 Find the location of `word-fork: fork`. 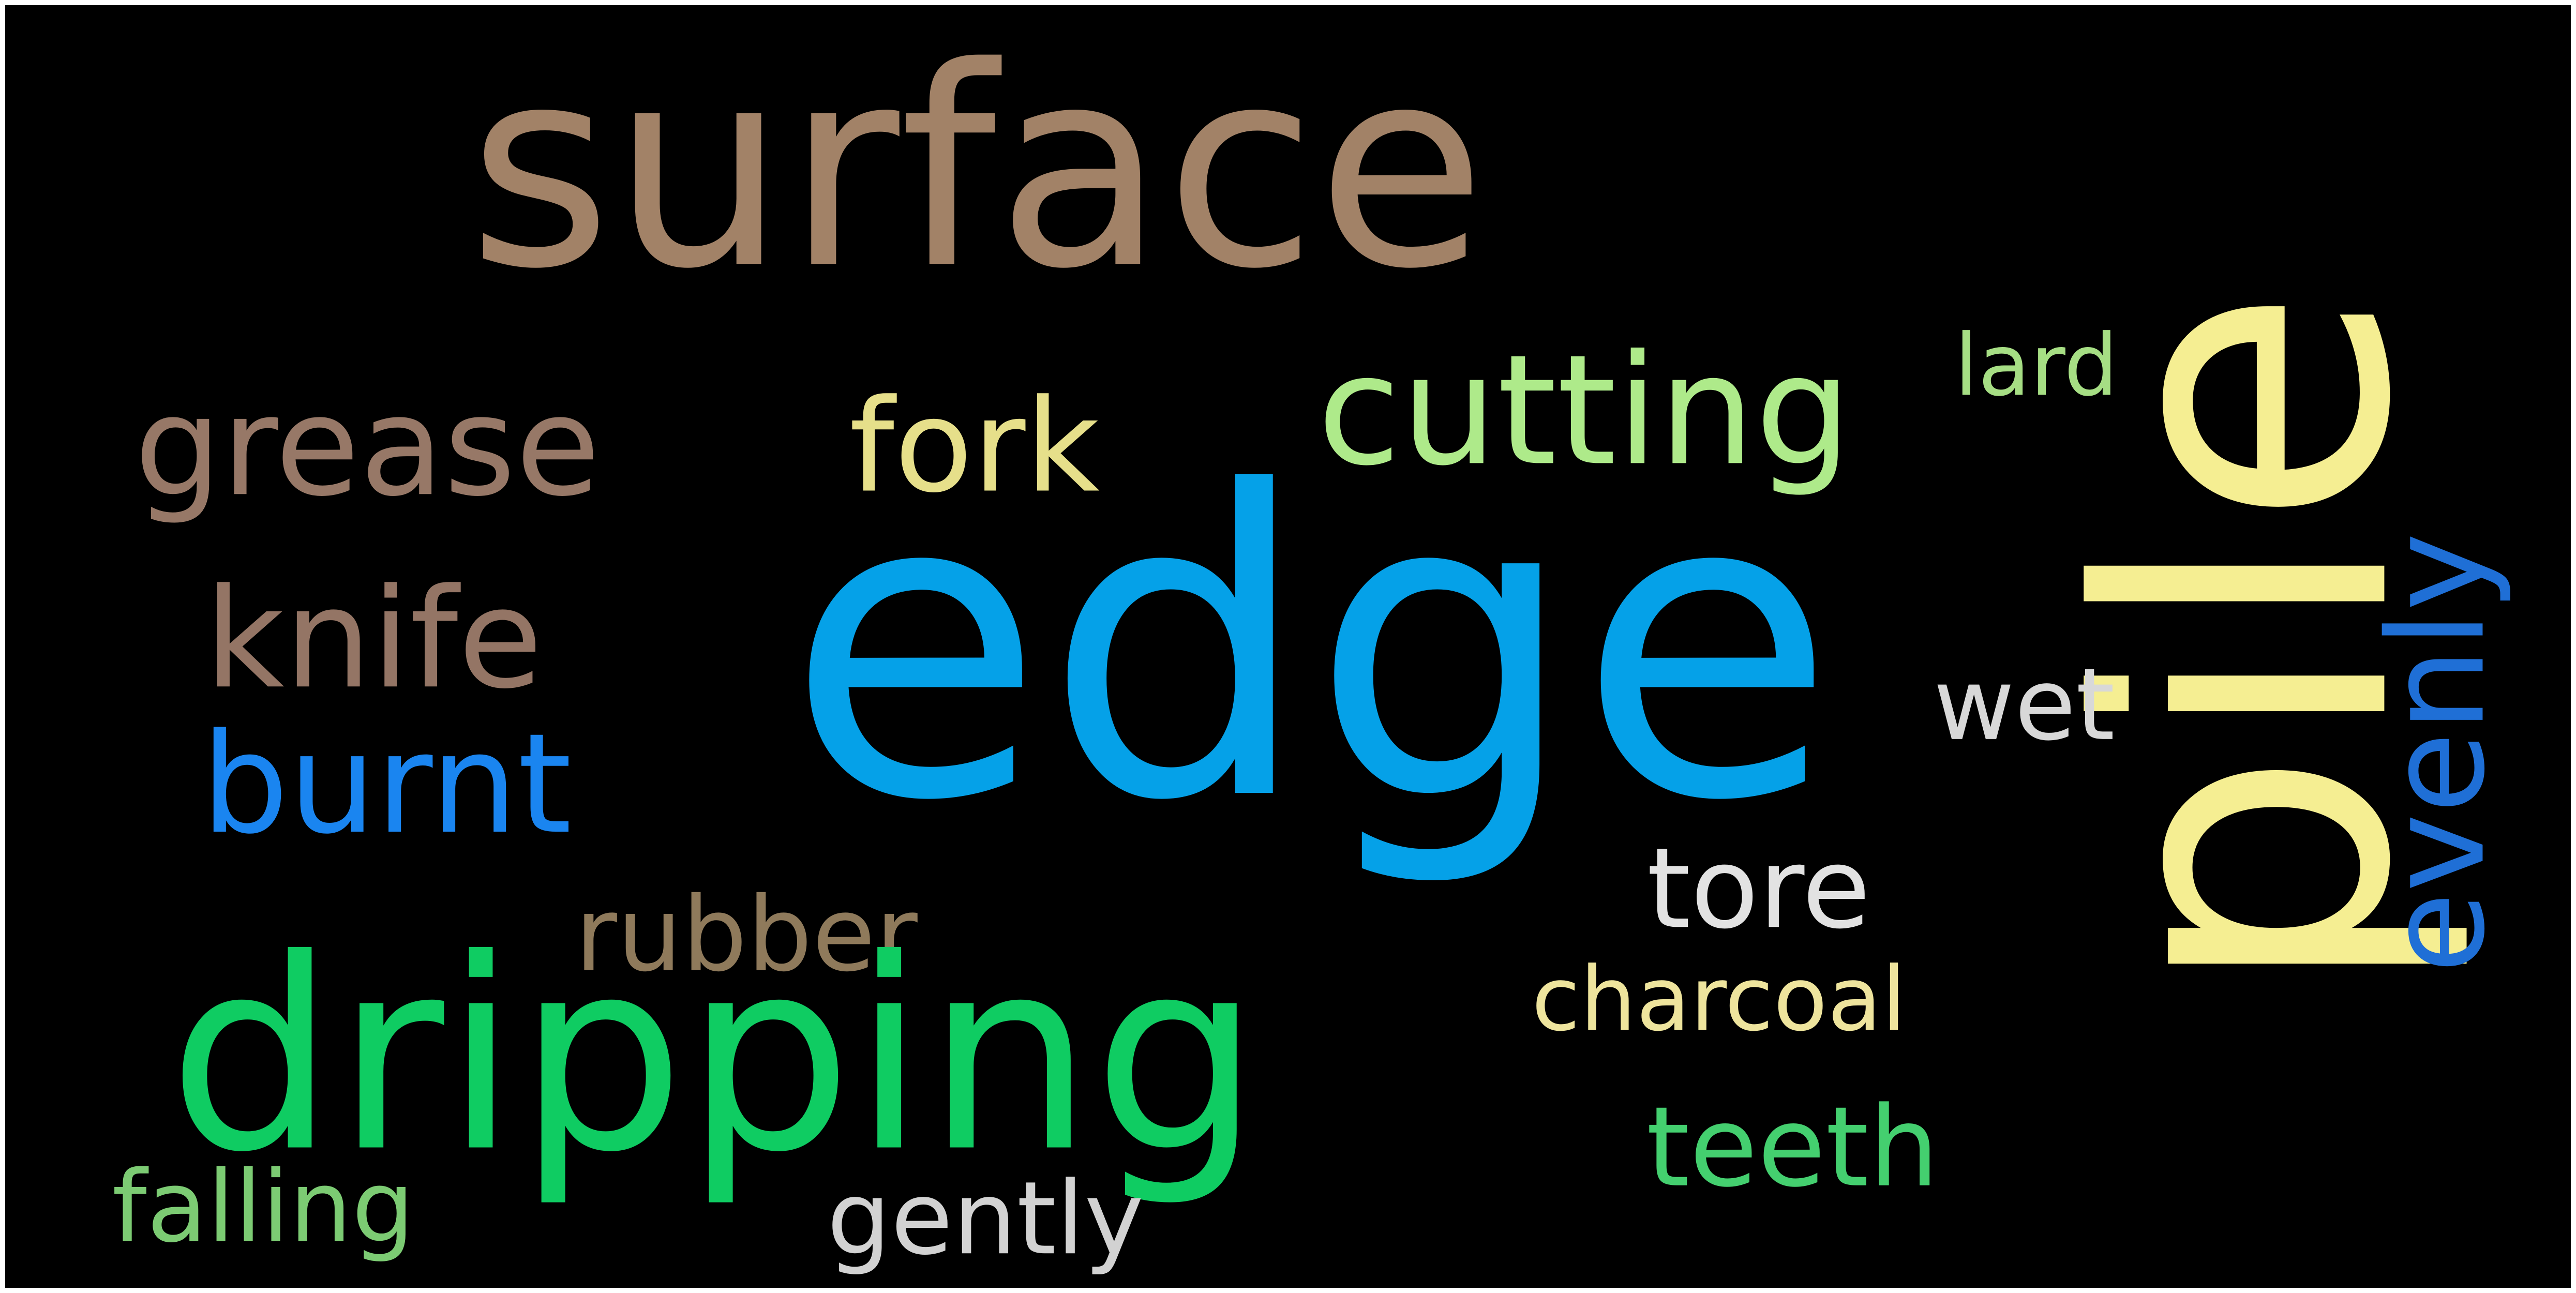

word-fork: fork is located at coordinates (974, 446).